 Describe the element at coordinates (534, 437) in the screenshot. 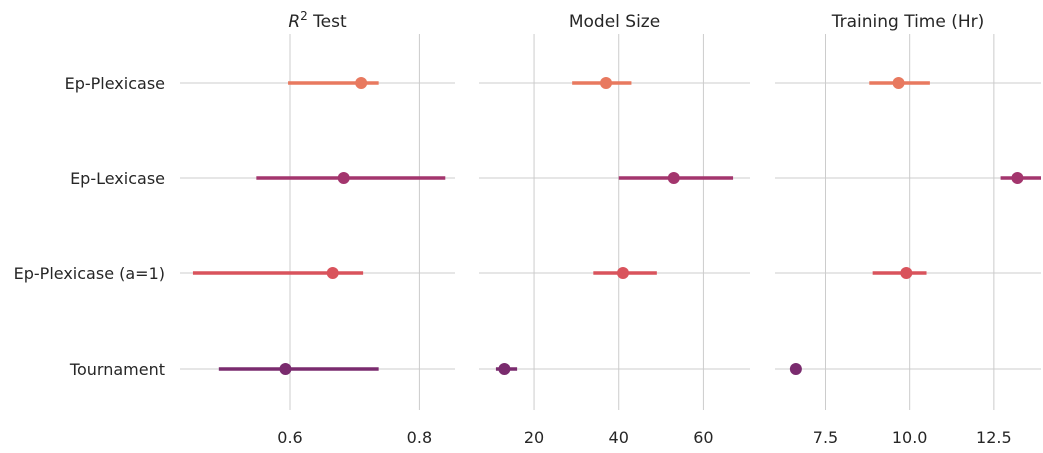

I see `x-tick-label: 20` at that location.